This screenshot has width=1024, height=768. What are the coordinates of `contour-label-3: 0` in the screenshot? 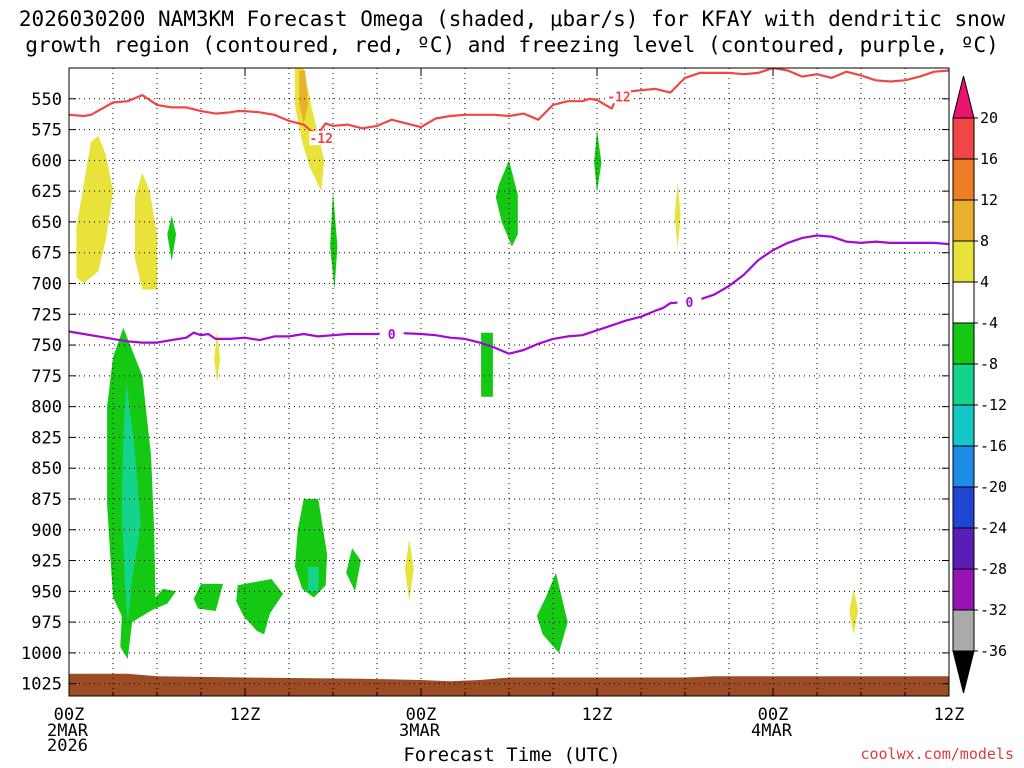 It's located at (689, 303).